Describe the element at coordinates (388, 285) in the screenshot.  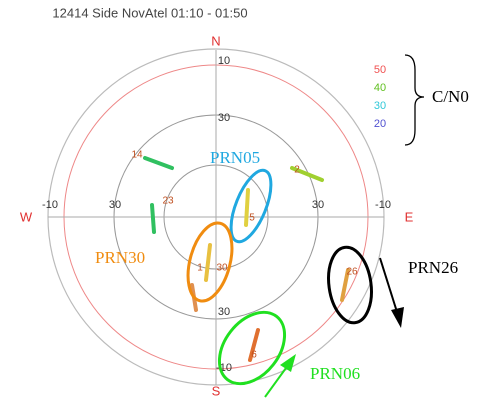
I see `arrow-prn26` at that location.